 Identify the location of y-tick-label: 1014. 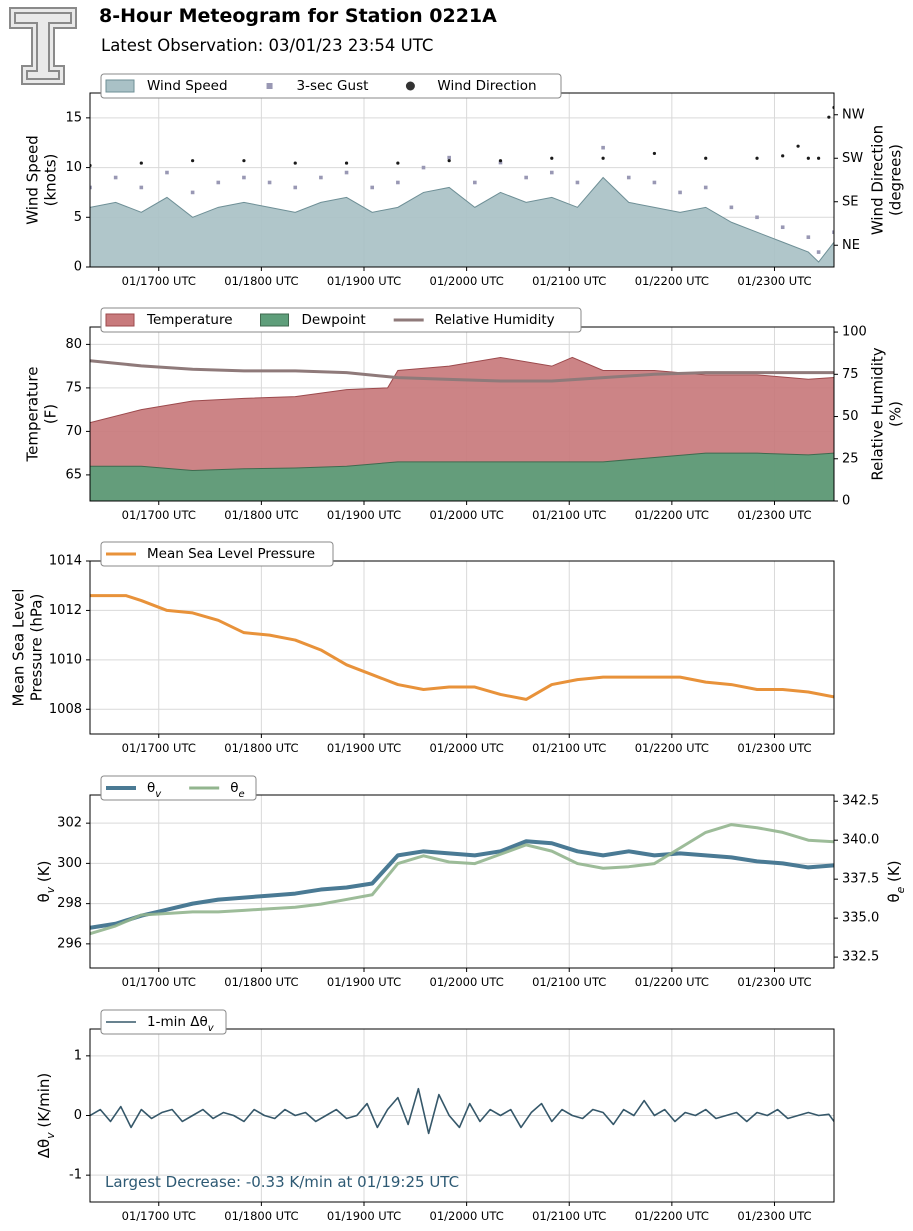
(65, 561).